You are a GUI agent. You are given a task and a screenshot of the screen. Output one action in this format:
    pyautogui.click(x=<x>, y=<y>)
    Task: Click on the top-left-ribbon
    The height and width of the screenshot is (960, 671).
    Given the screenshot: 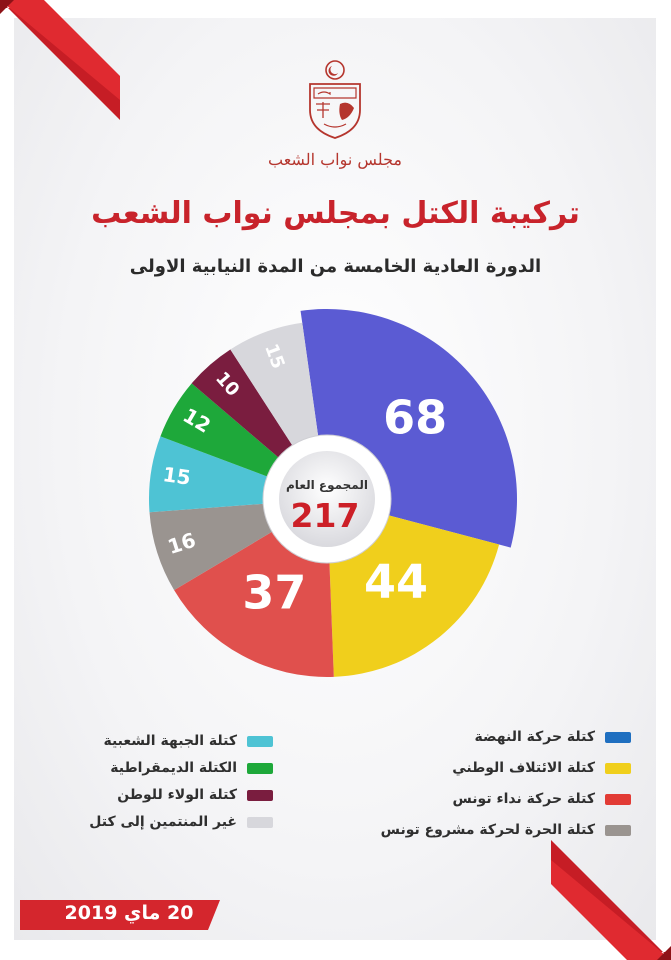 What is the action you would take?
    pyautogui.click(x=60, y=60)
    